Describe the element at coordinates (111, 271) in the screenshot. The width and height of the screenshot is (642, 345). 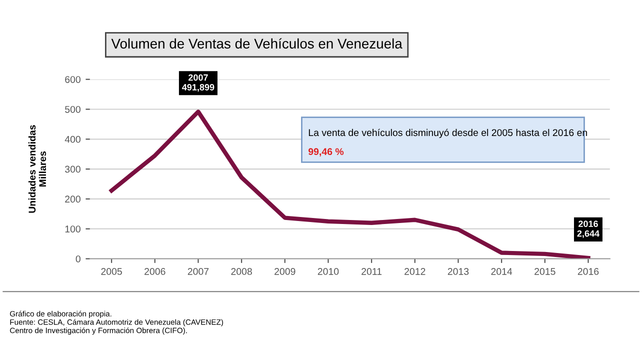
I see `x-tick-label: 2005` at that location.